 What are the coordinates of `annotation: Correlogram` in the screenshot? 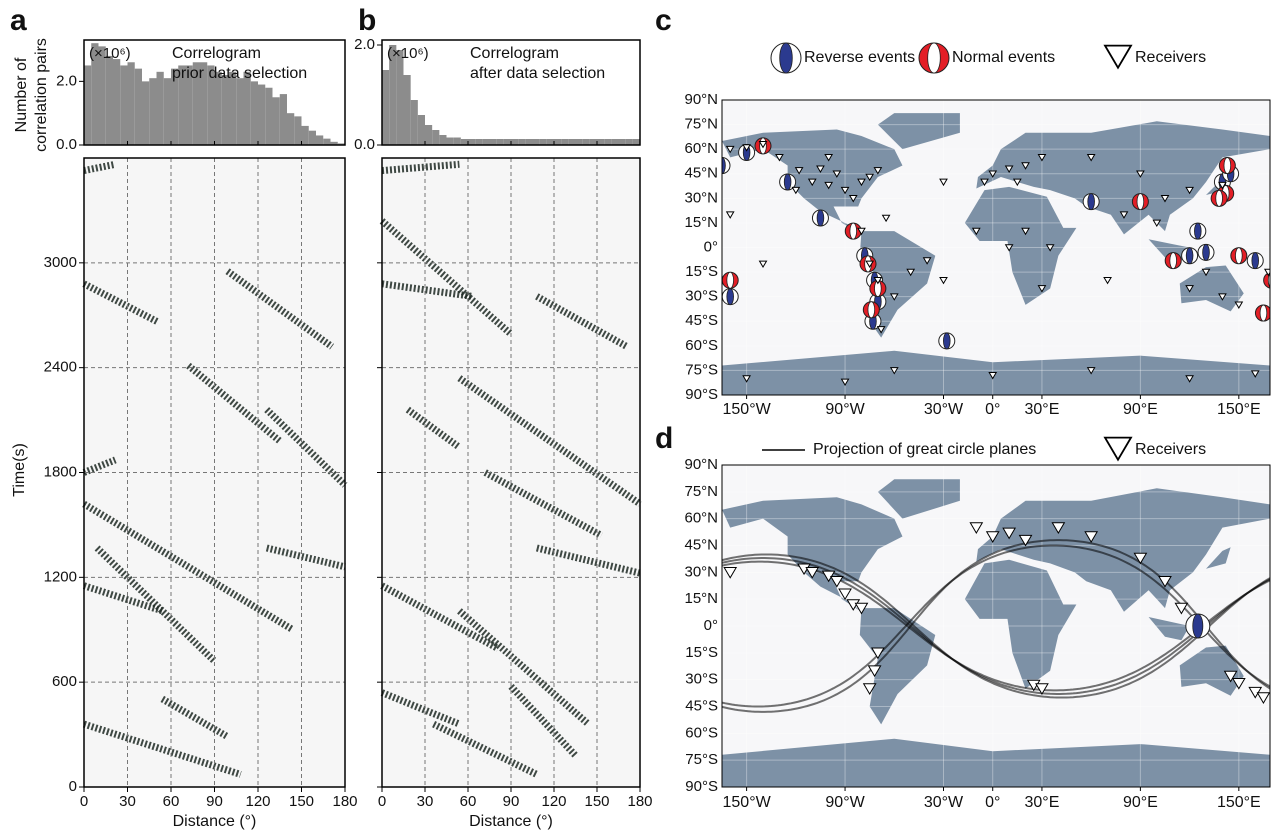 It's located at (216, 53).